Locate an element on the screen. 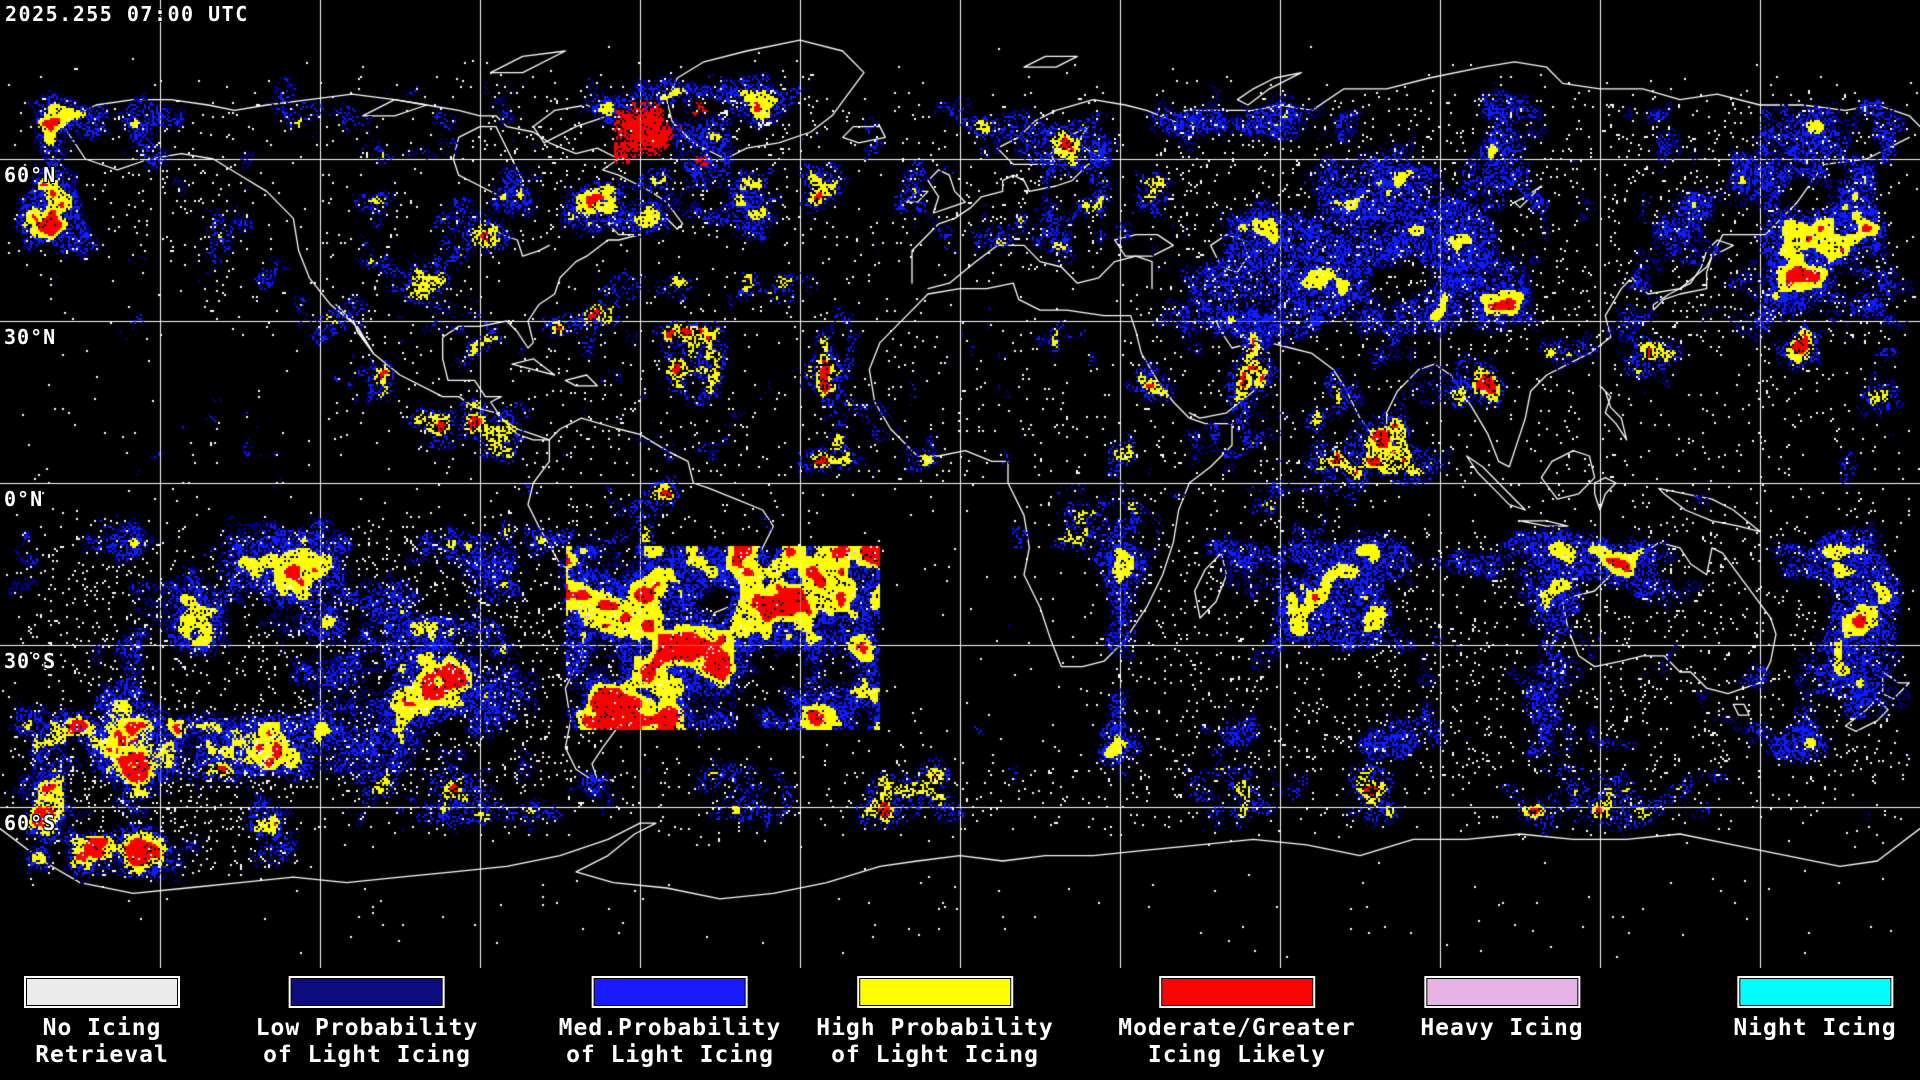 This screenshot has width=1920, height=1080. legend-item-high-probability-light-icing: High Probability of Light Icing is located at coordinates (935, 1022).